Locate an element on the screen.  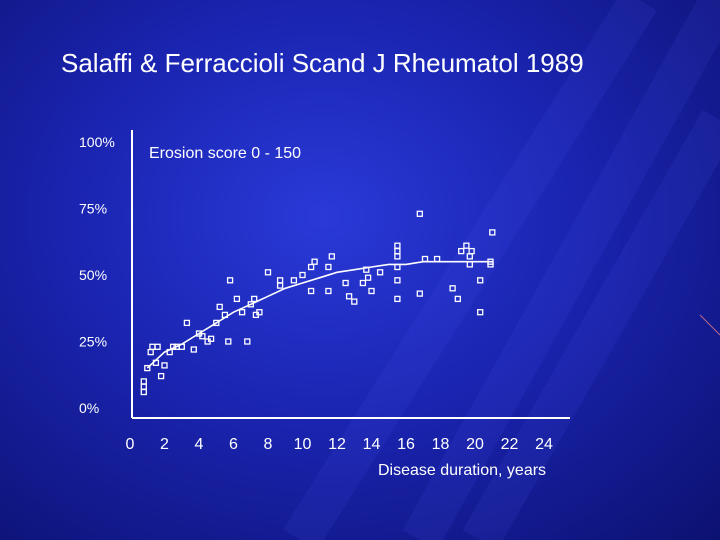
x-tick-label: 22 is located at coordinates (510, 444).